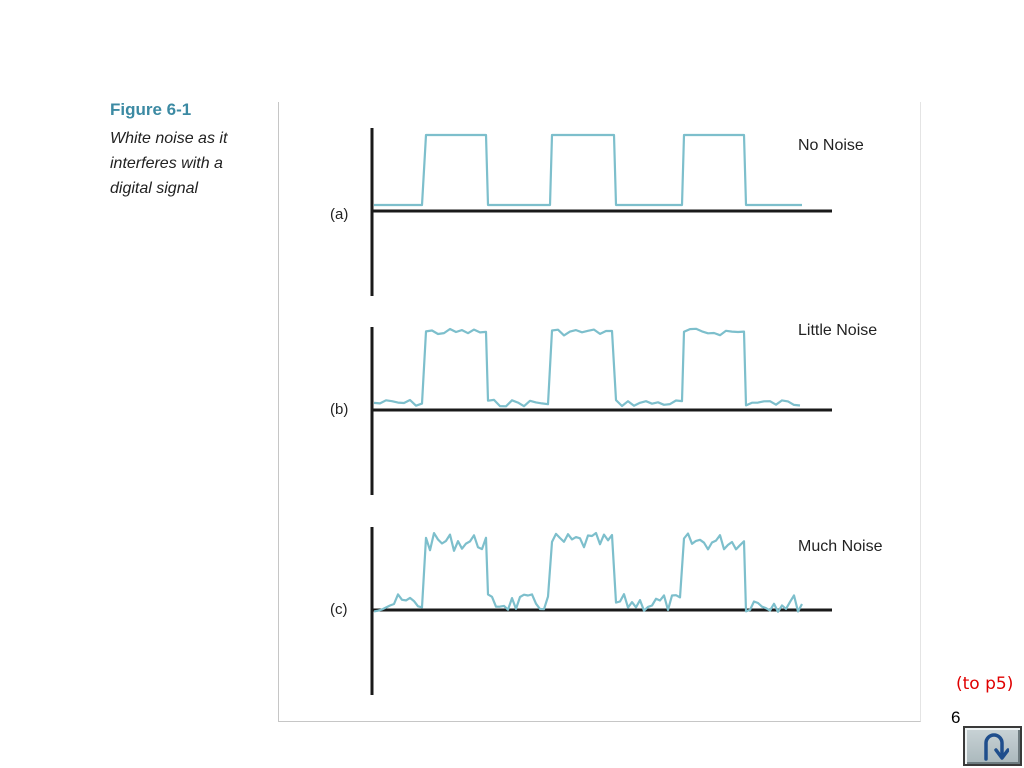 The image size is (1024, 768). I want to click on panel-b-signal, so click(587, 367).